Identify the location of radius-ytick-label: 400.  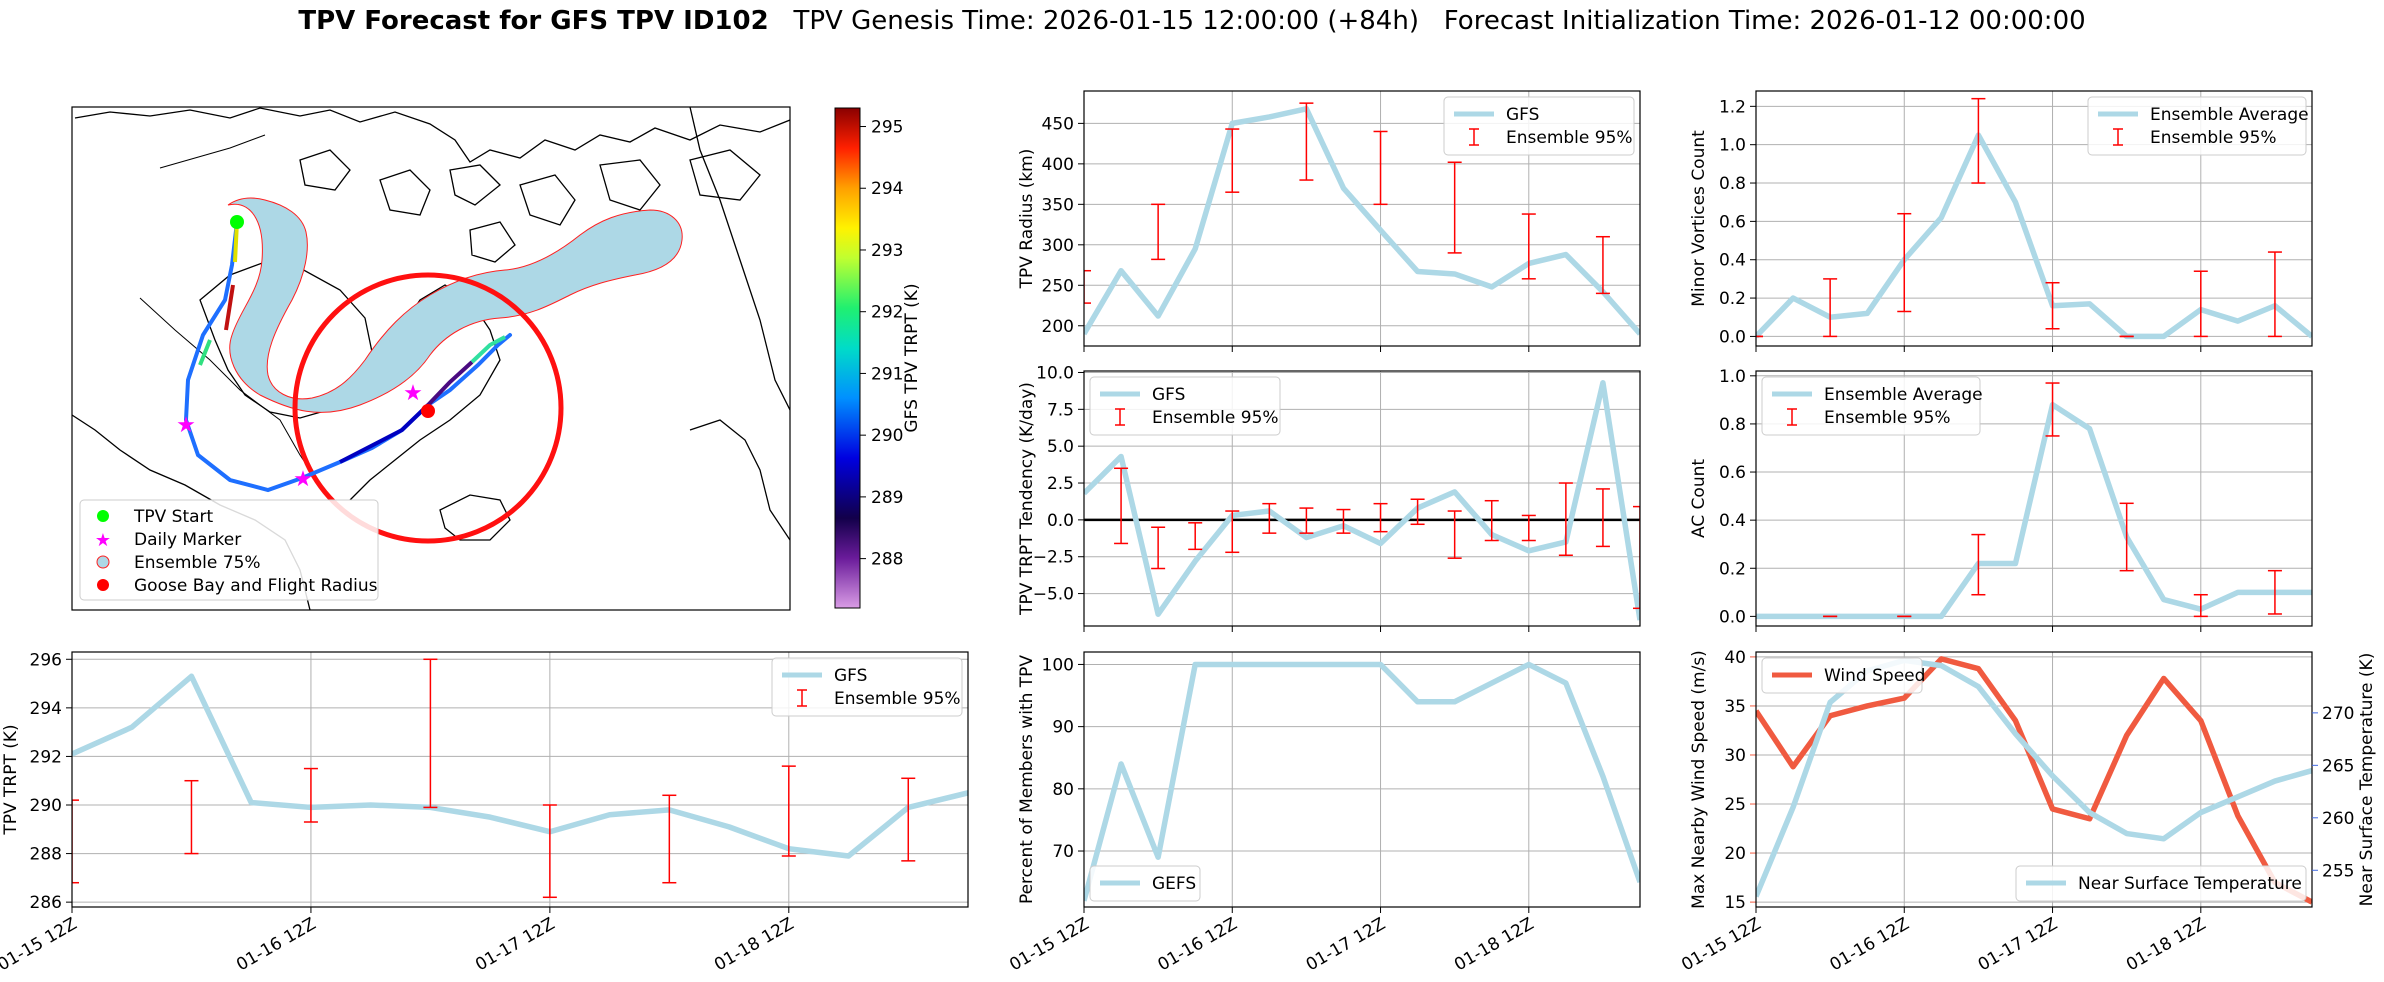
(1058, 165).